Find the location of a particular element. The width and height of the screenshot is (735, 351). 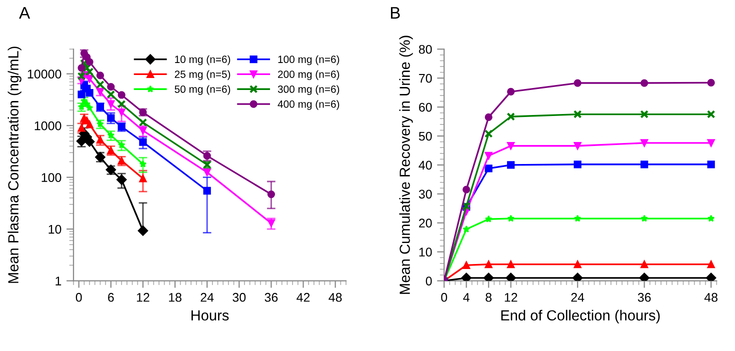

y-axis-title: Mean Cumulative Recovery in Urine (%) is located at coordinates (406, 165).